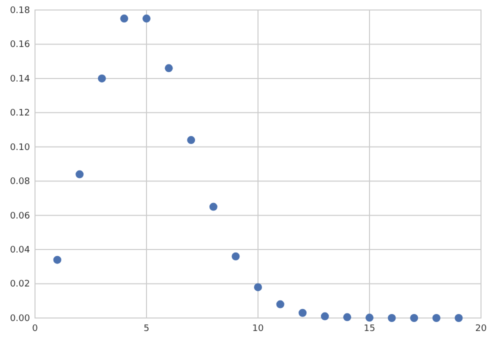 The image size is (493, 341). Describe the element at coordinates (370, 329) in the screenshot. I see `x-tick-label: 15` at that location.